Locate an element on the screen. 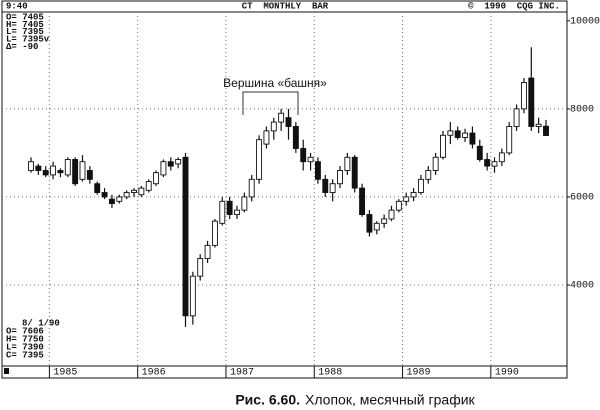 This screenshot has height=410, width=600. x-tick-label: 1986 is located at coordinates (154, 373).